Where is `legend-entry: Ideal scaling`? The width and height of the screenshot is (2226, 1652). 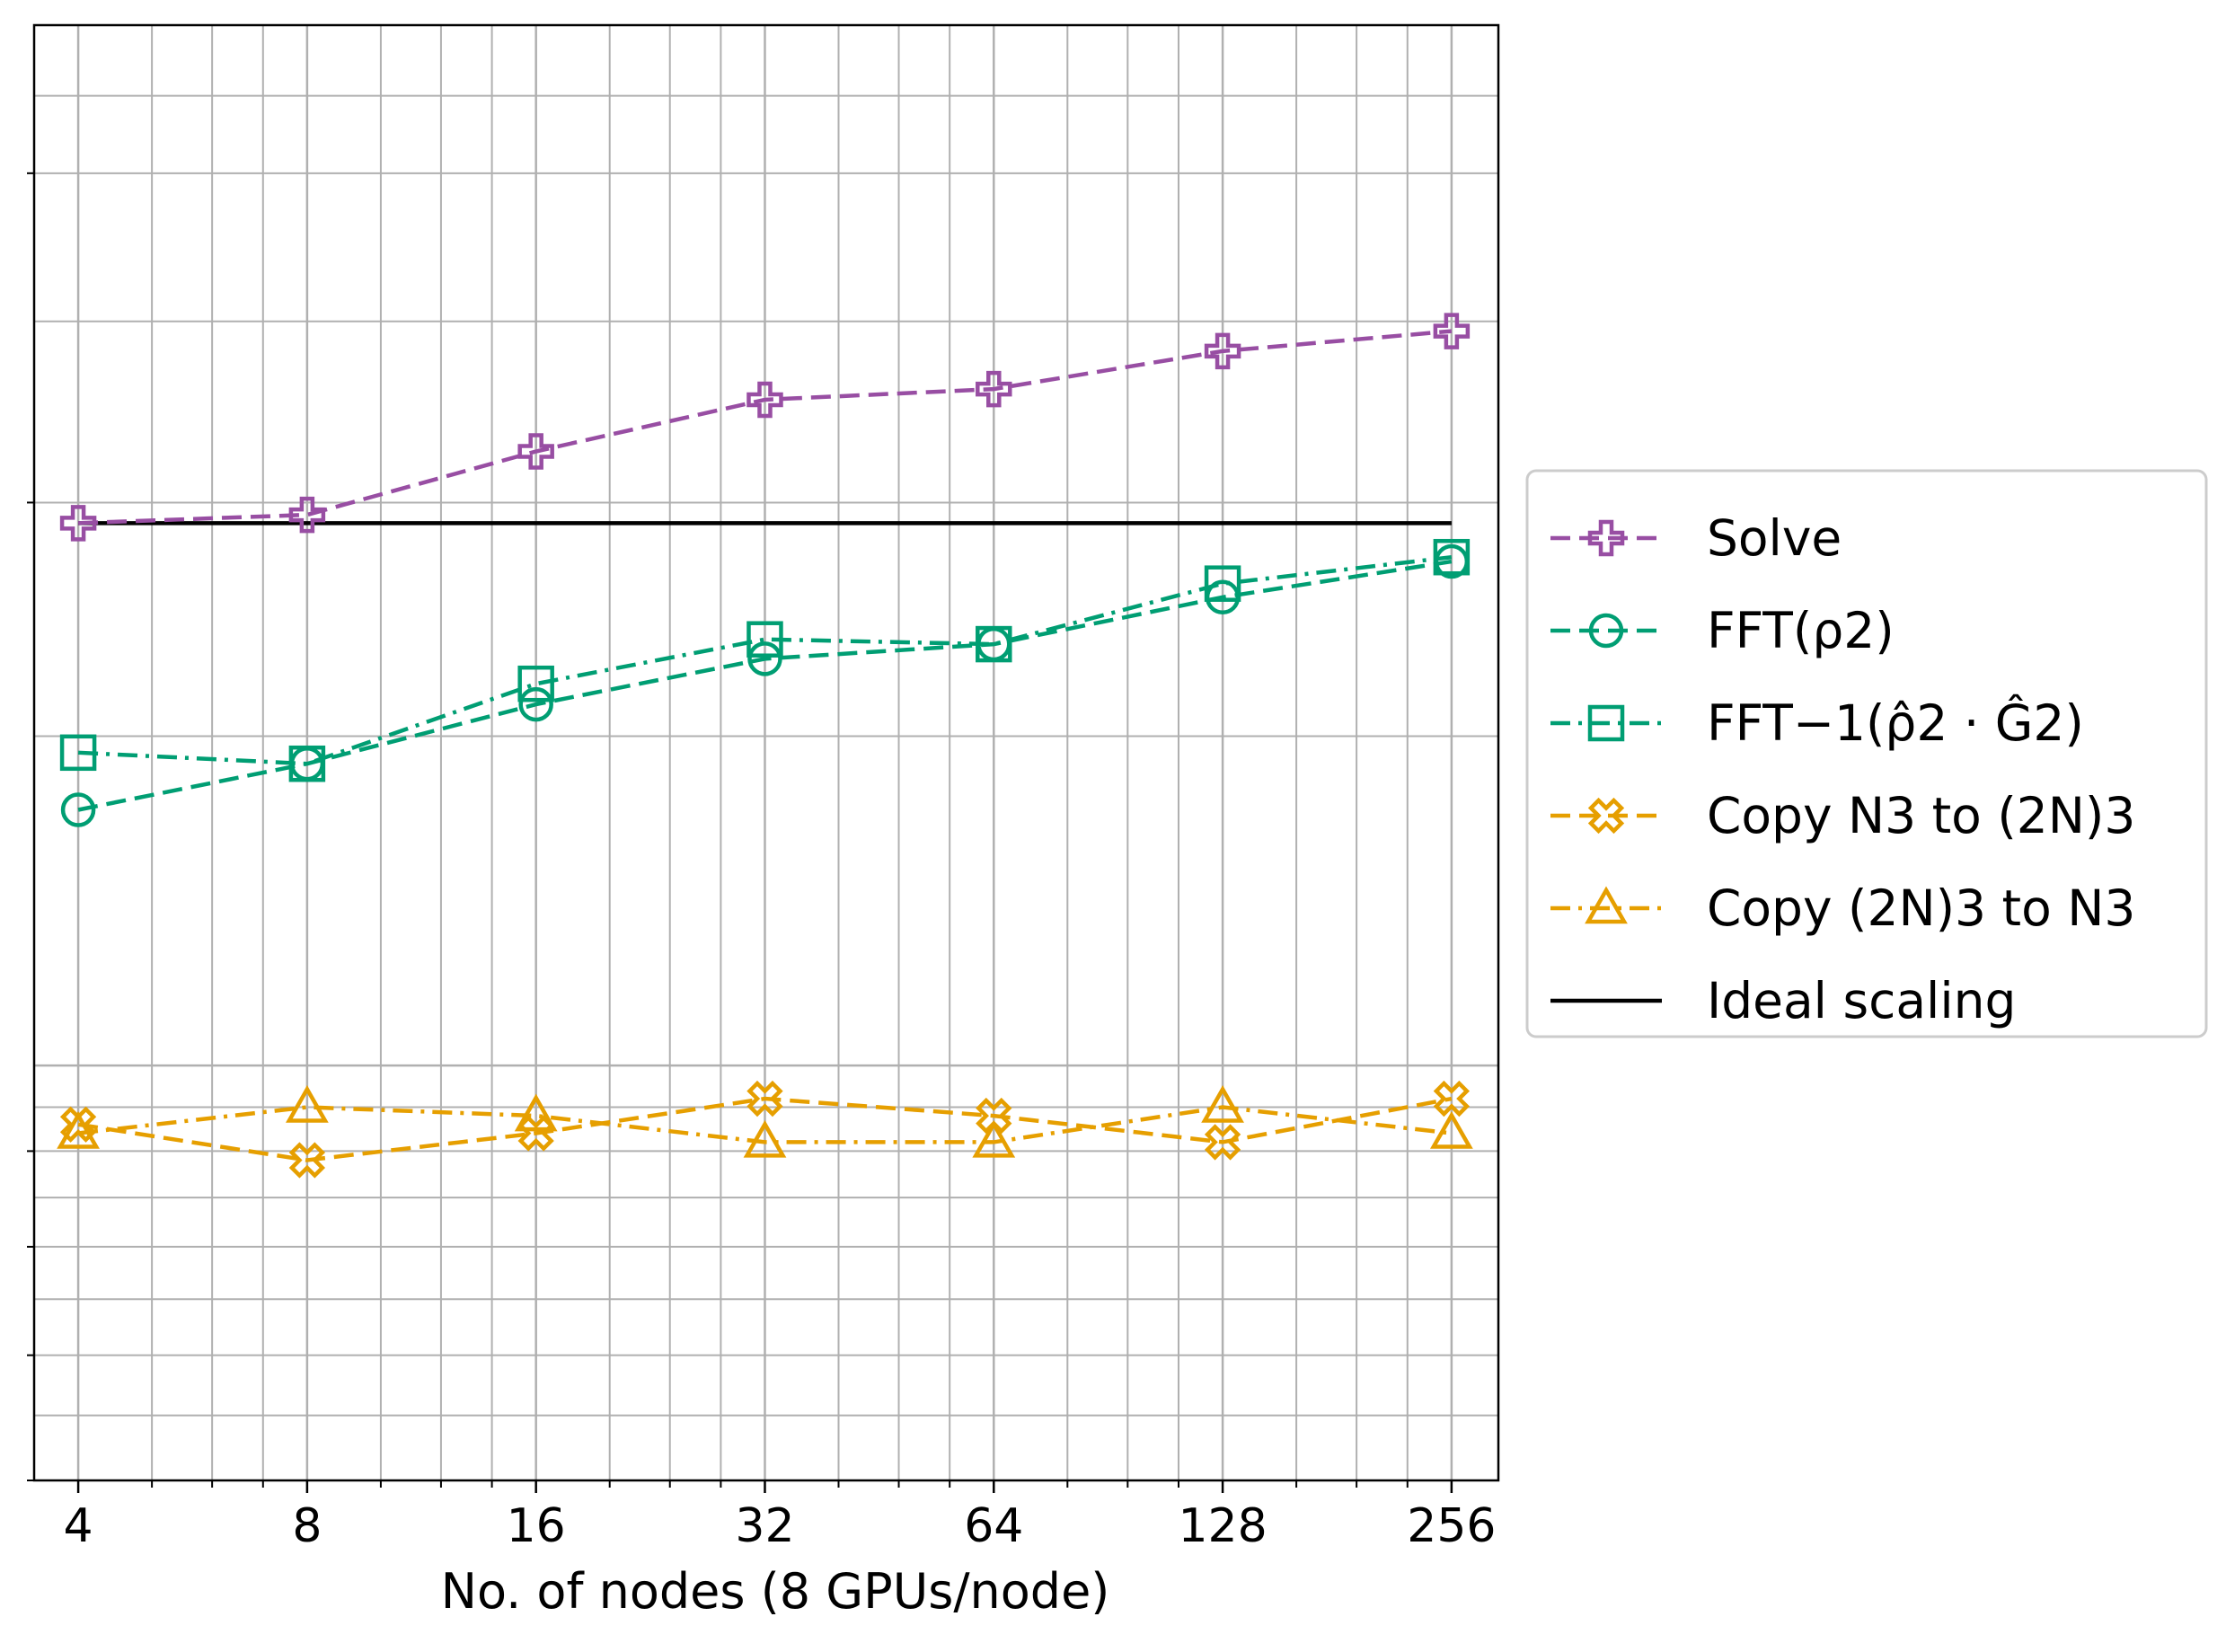 legend-entry: Ideal scaling is located at coordinates (1783, 1000).